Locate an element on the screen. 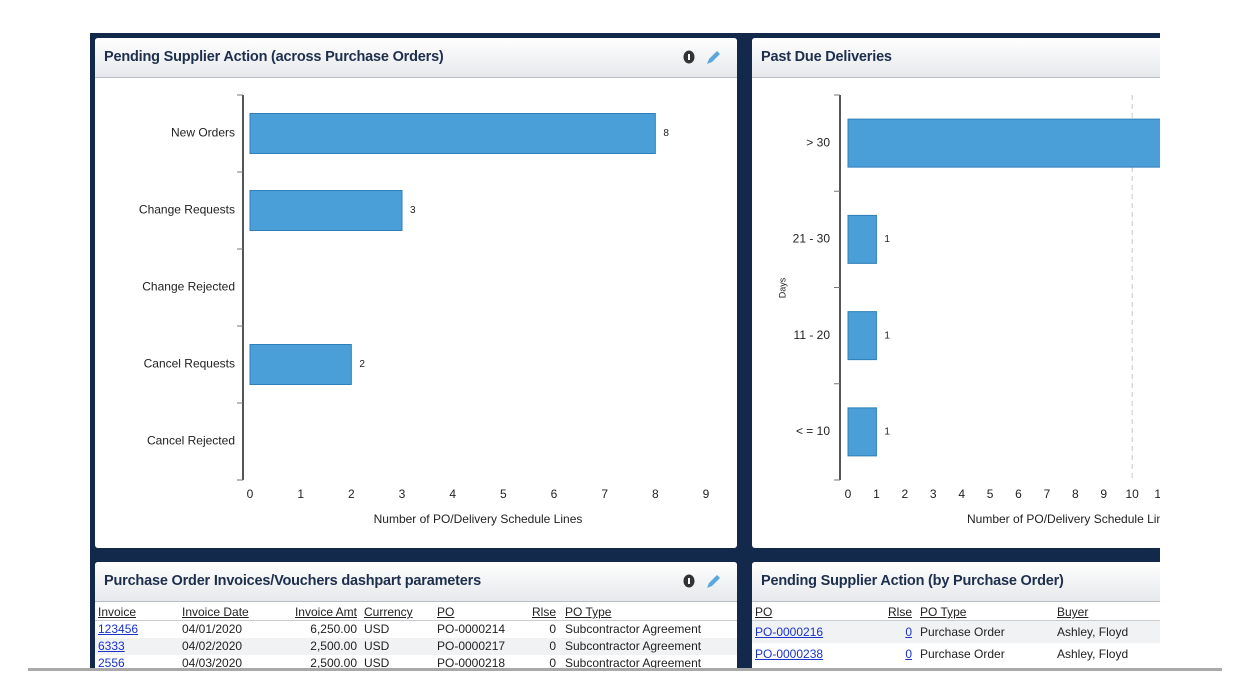  x-tick-label: 2 is located at coordinates (351, 494).